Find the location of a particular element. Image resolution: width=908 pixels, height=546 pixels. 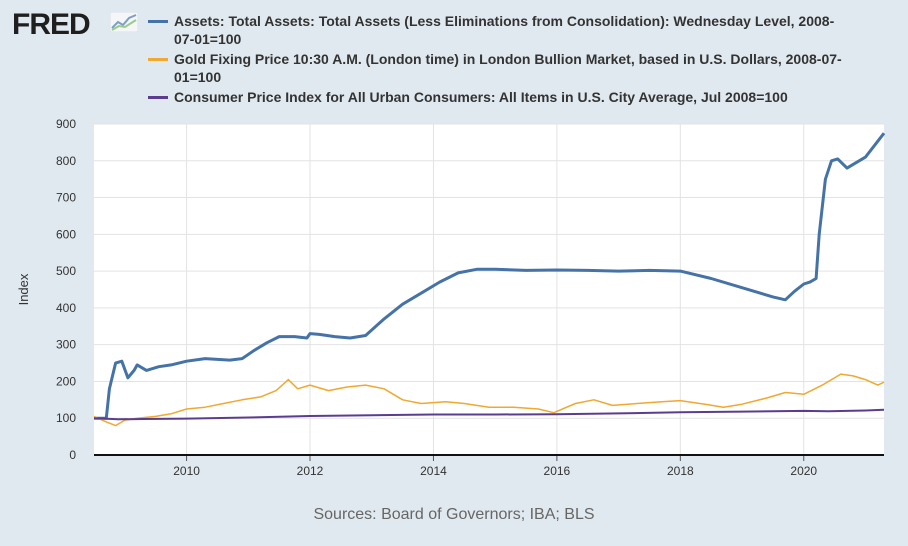

x-tick-label: 2020 is located at coordinates (803, 471).